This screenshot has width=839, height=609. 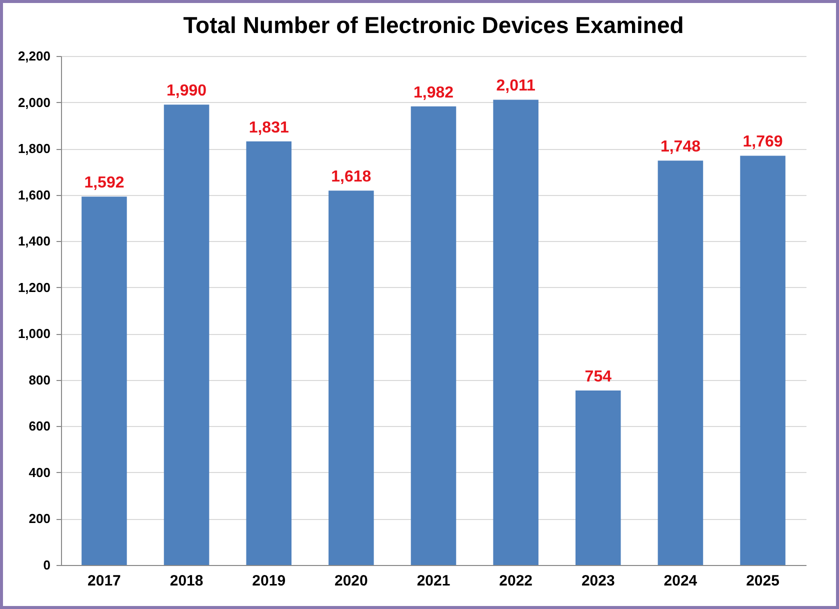 I want to click on y-tick-label: 1,800, so click(x=34, y=148).